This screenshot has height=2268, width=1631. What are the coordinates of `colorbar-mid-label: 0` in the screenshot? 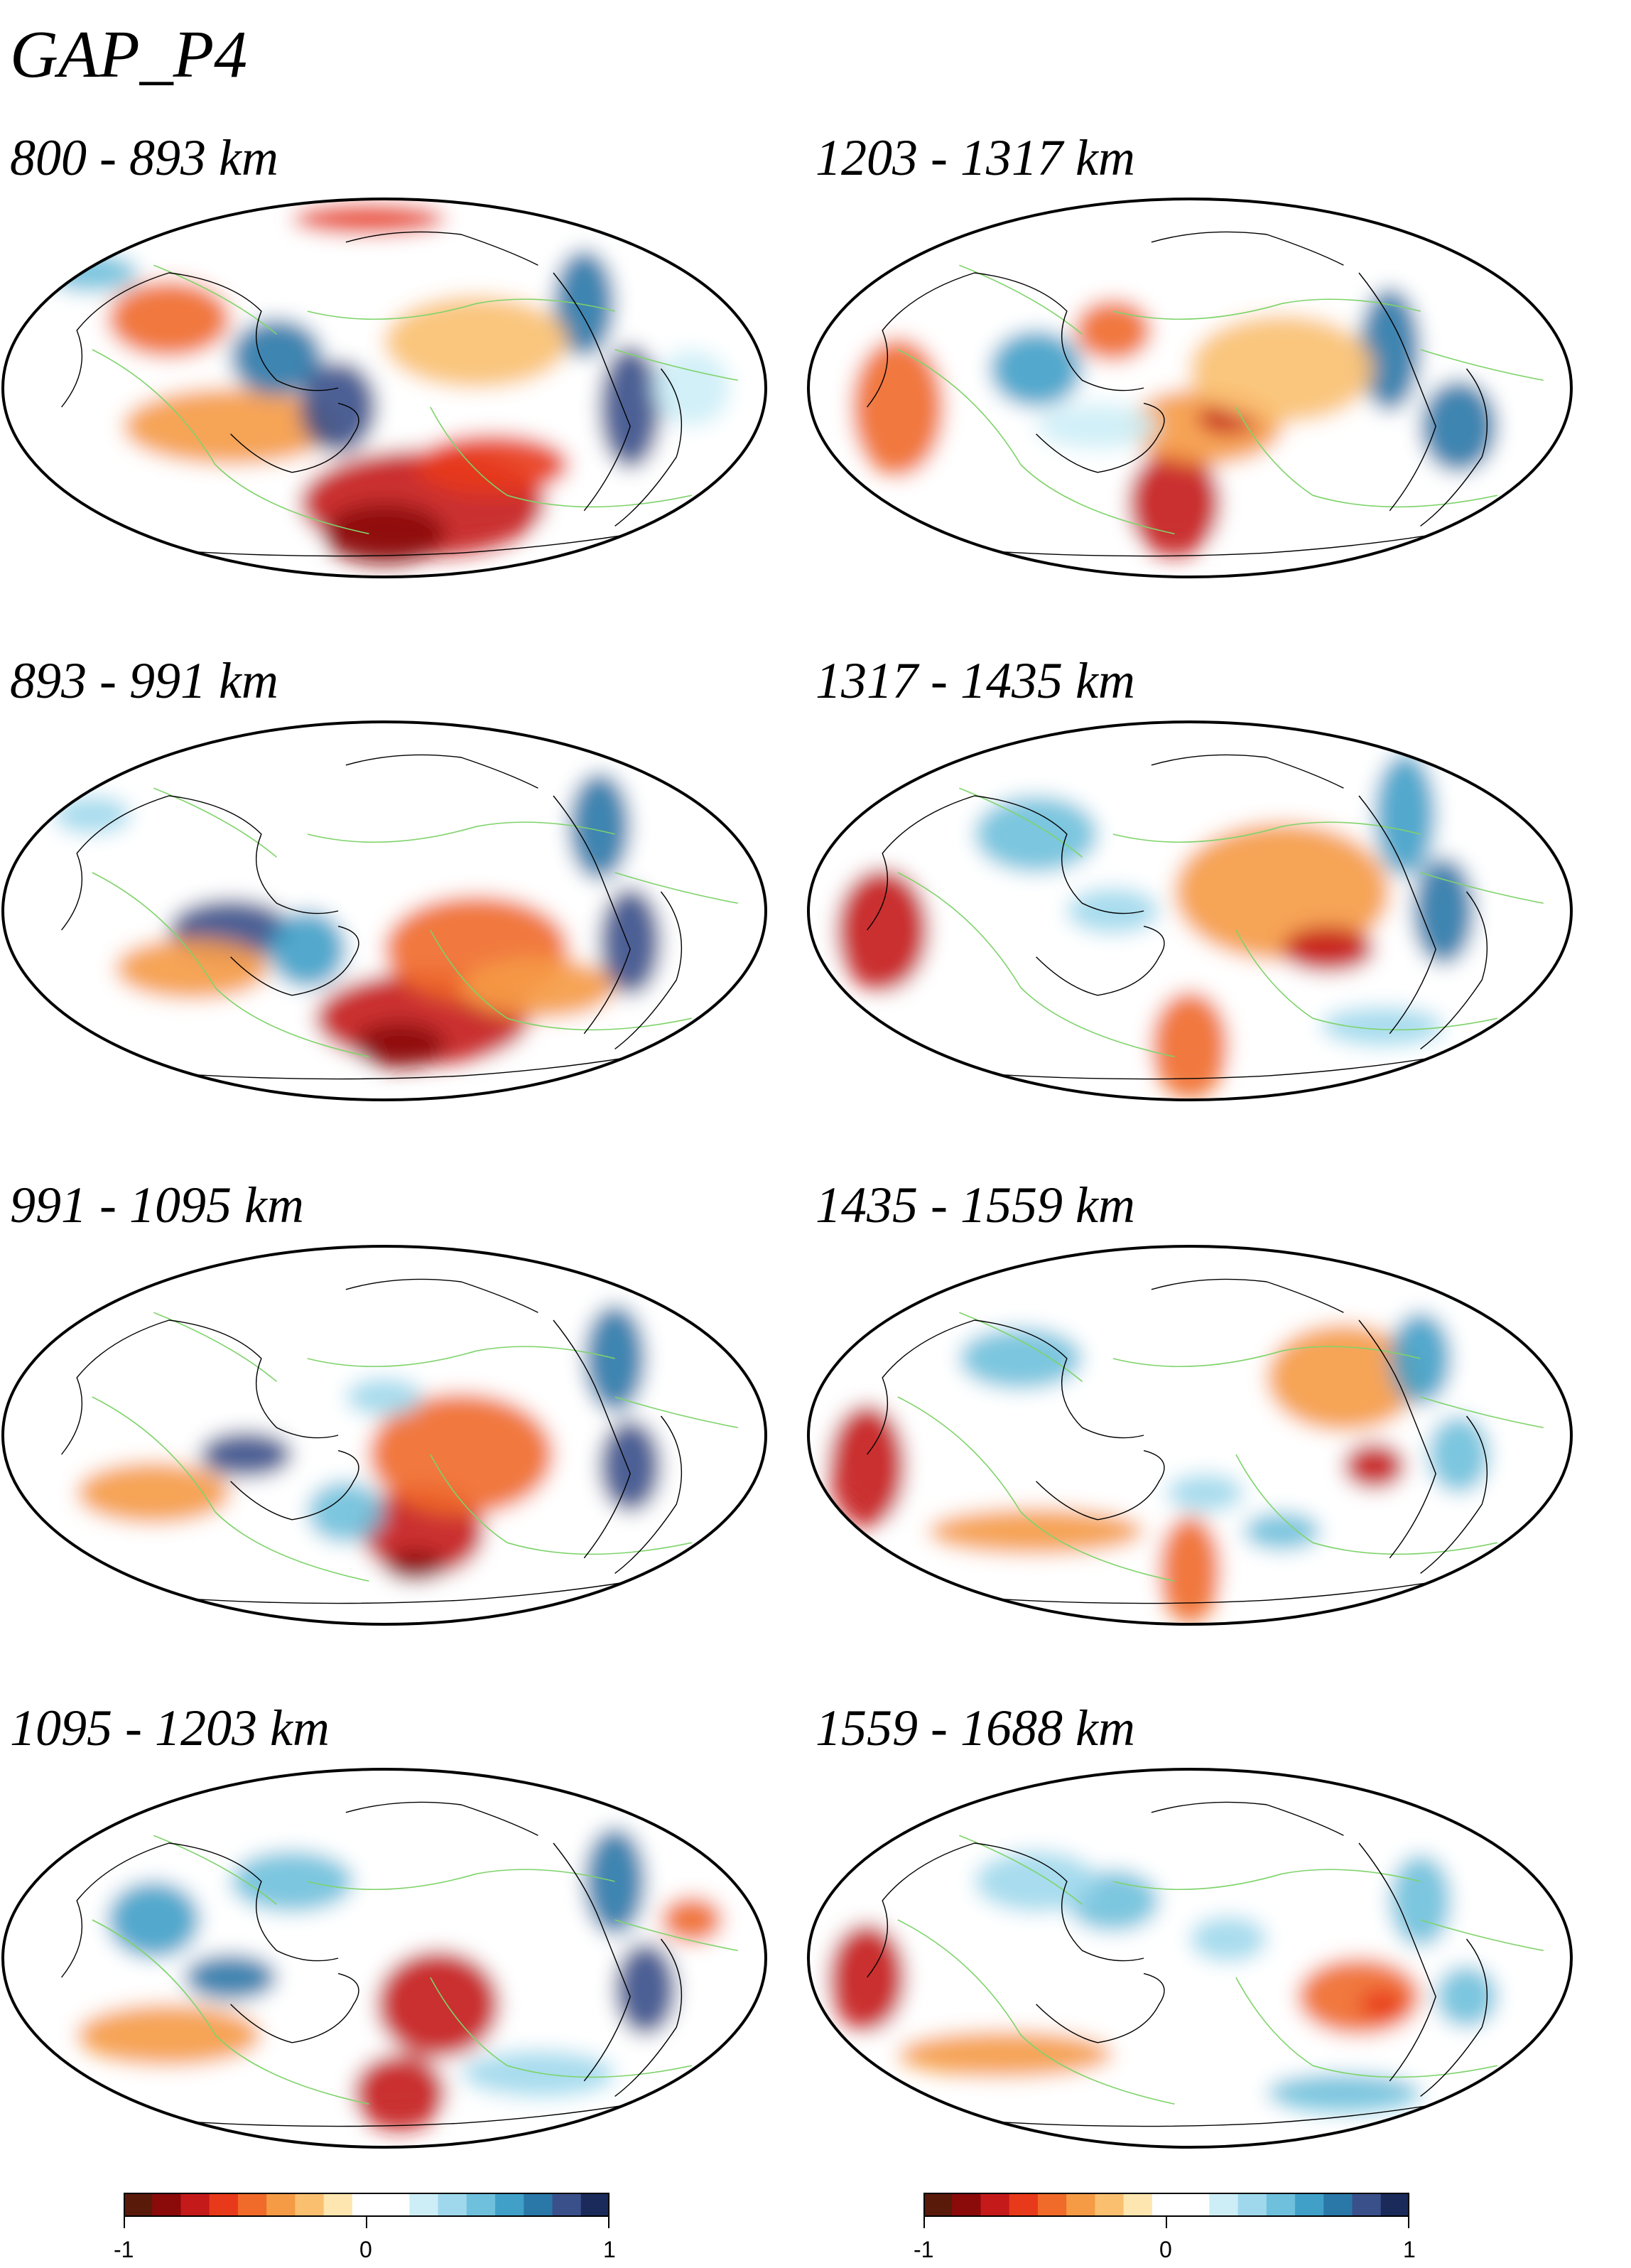 It's located at (1165, 2249).